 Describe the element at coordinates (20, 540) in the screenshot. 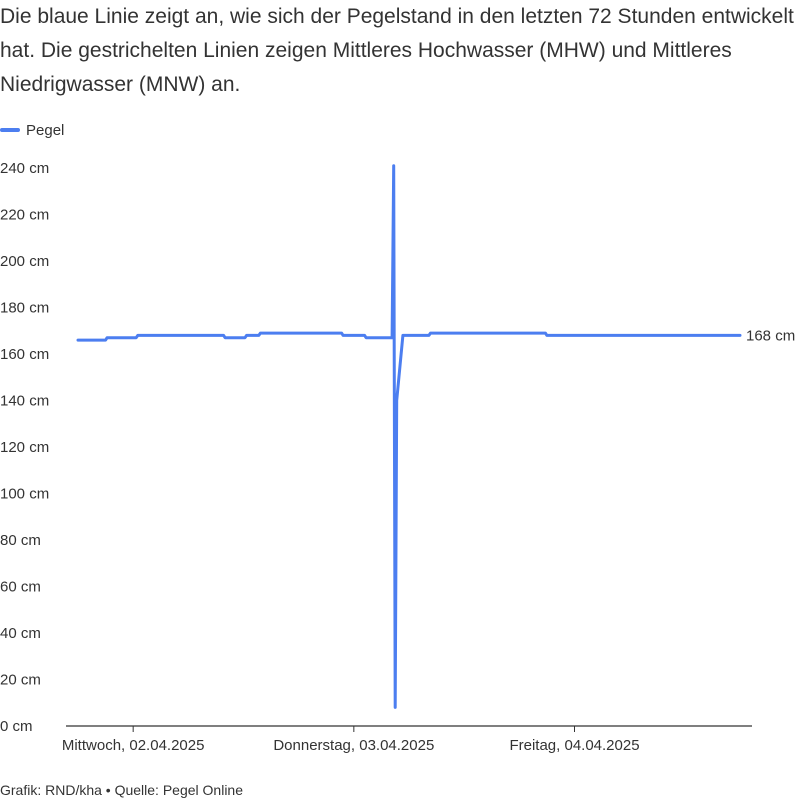

I see `y-tick-label: 80 cm` at that location.